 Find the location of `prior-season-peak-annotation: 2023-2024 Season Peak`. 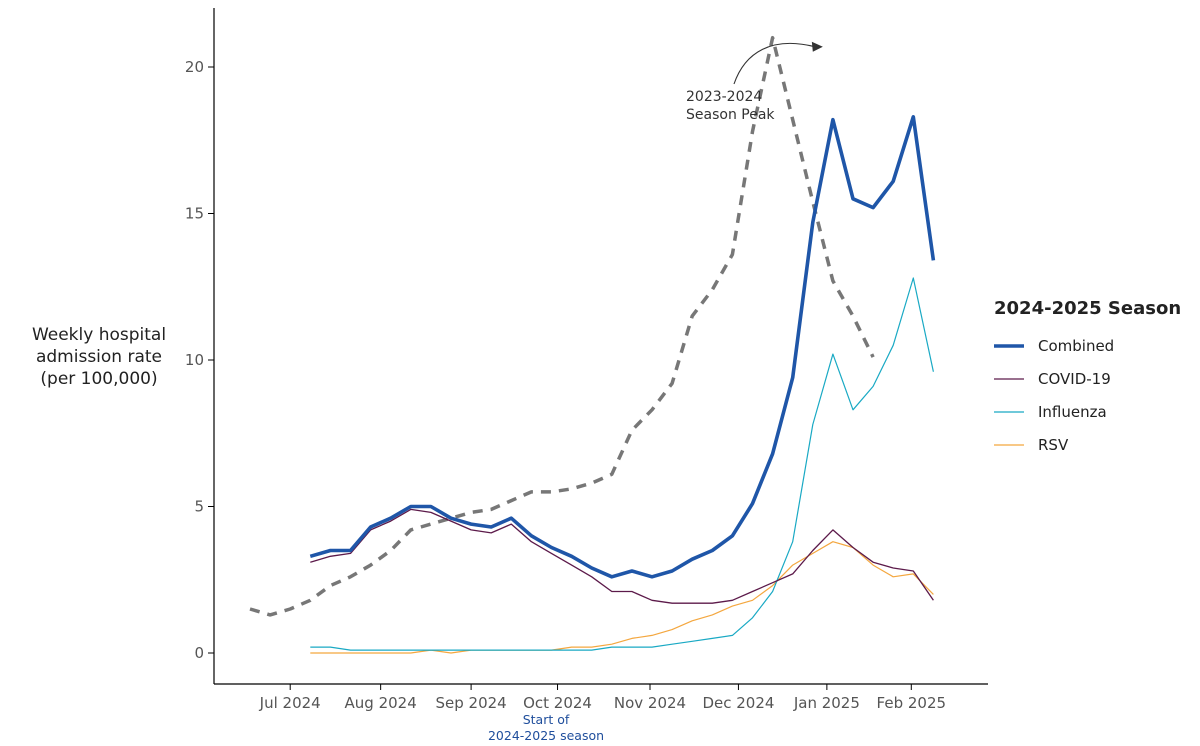

prior-season-peak-annotation: 2023-2024 Season Peak is located at coordinates (730, 106).